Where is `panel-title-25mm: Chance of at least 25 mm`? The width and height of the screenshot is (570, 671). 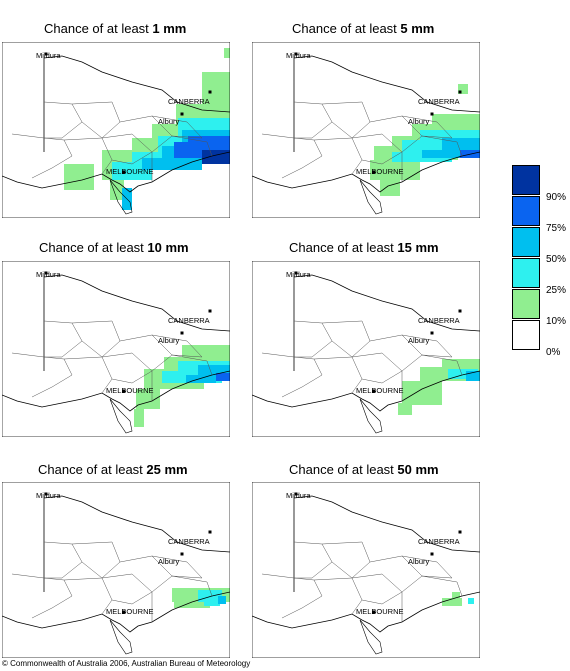
panel-title-25mm: Chance of at least 25 mm is located at coordinates (113, 469).